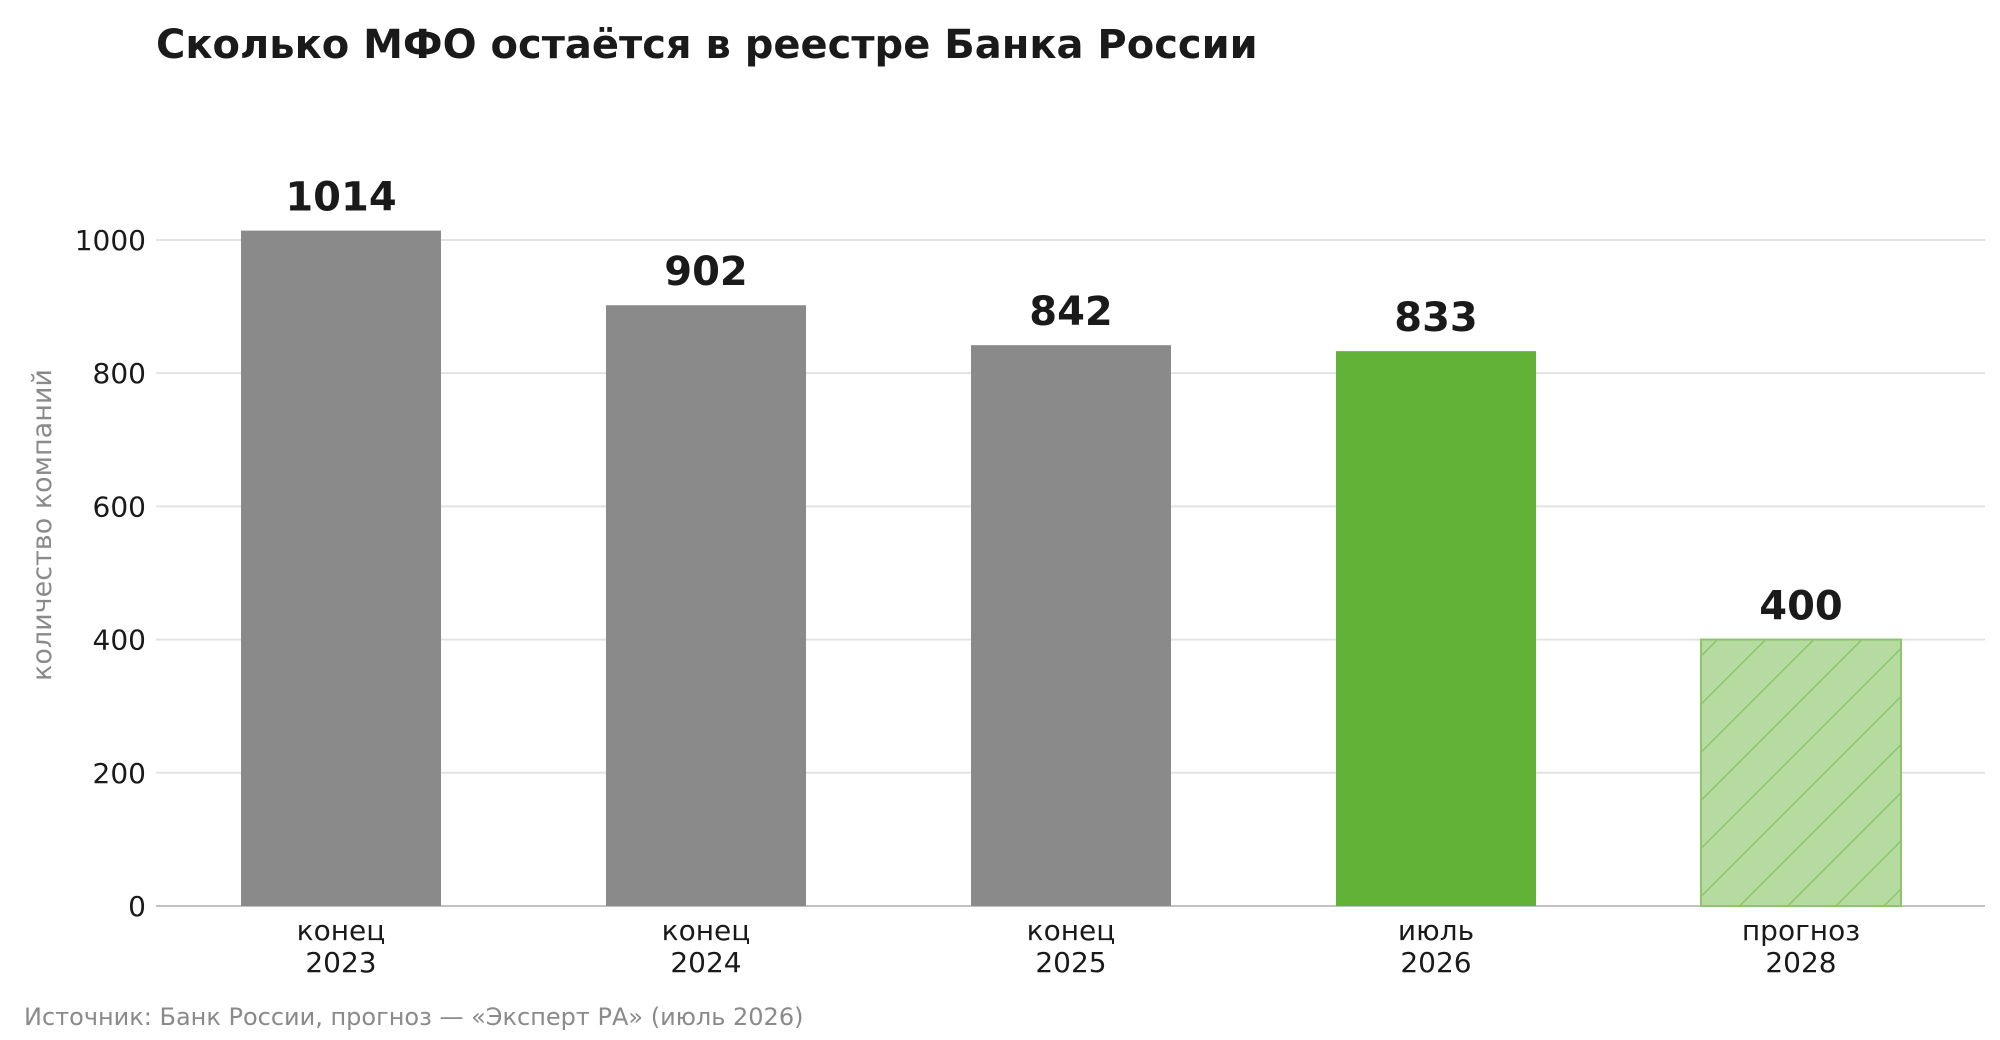 This screenshot has height=1040, width=2000. What do you see at coordinates (1436, 318) in the screenshot?
I see `bar-value-label: 833` at bounding box center [1436, 318].